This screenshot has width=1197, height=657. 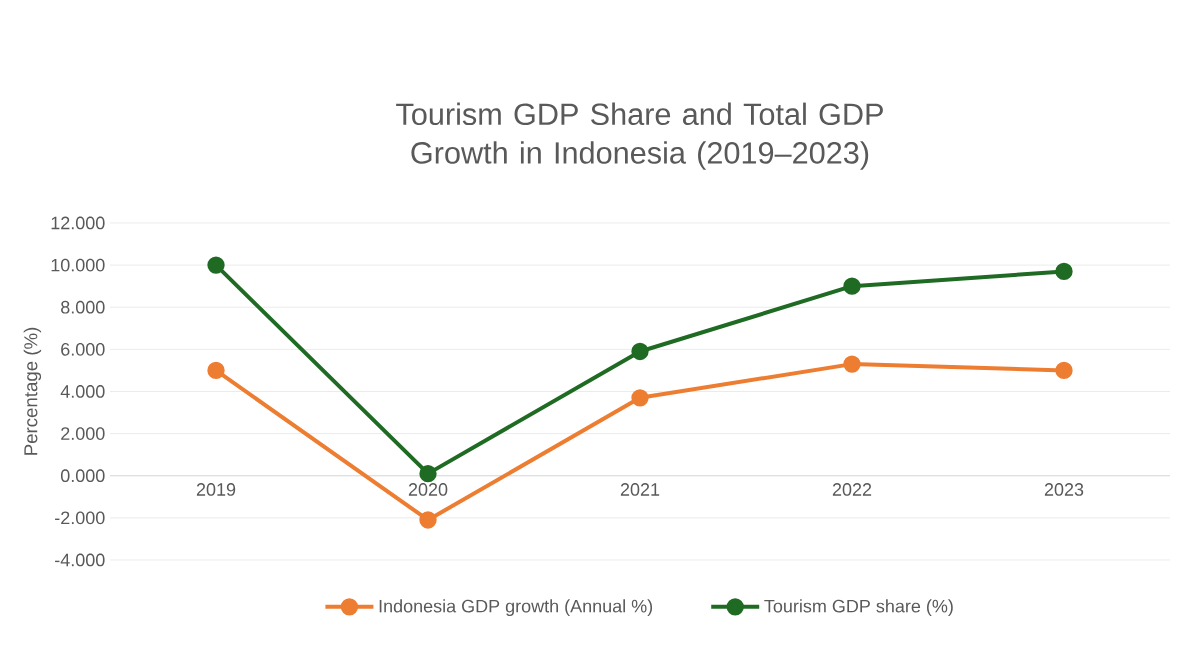 What do you see at coordinates (640, 489) in the screenshot?
I see `x-tick-label: 2021` at bounding box center [640, 489].